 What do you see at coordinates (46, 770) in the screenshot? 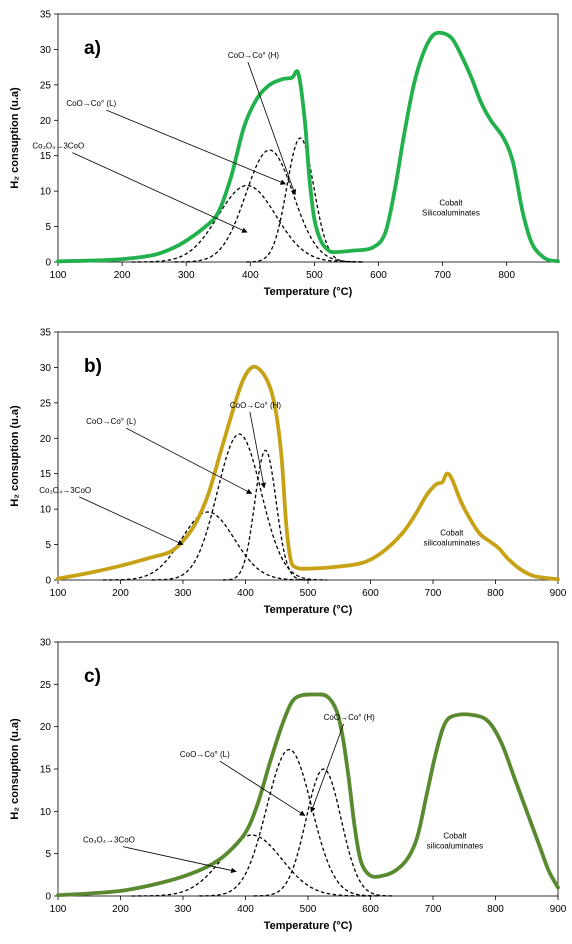
I see `y-tick-label: 15` at bounding box center [46, 770].